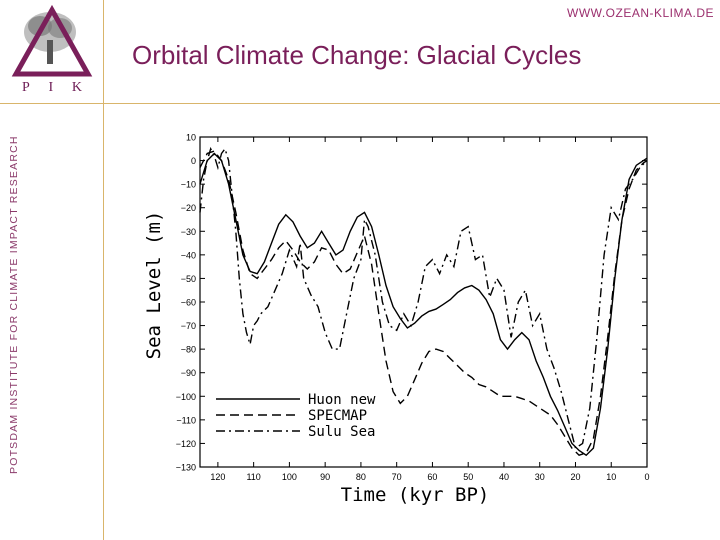 This screenshot has height=540, width=720. What do you see at coordinates (191, 138) in the screenshot?
I see `y-tick-label: 10` at bounding box center [191, 138].